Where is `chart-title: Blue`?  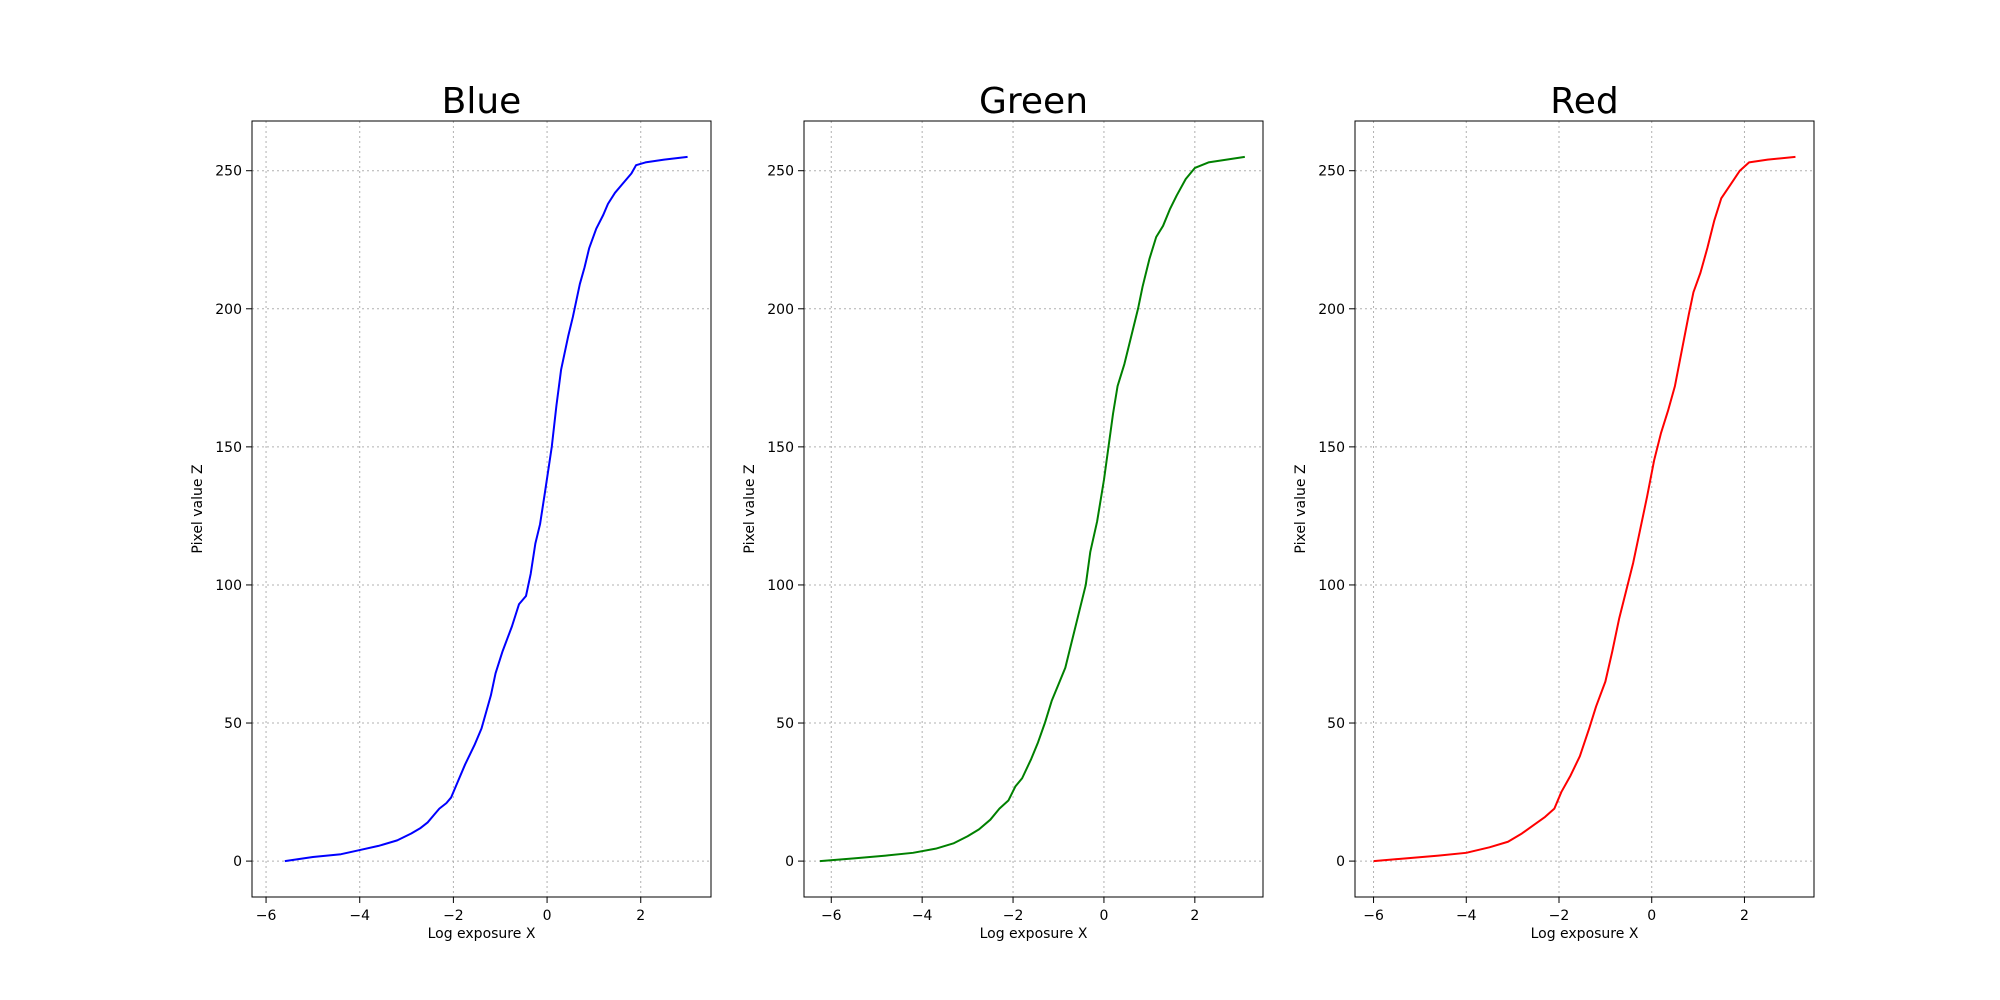 chart-title: Blue is located at coordinates (482, 101).